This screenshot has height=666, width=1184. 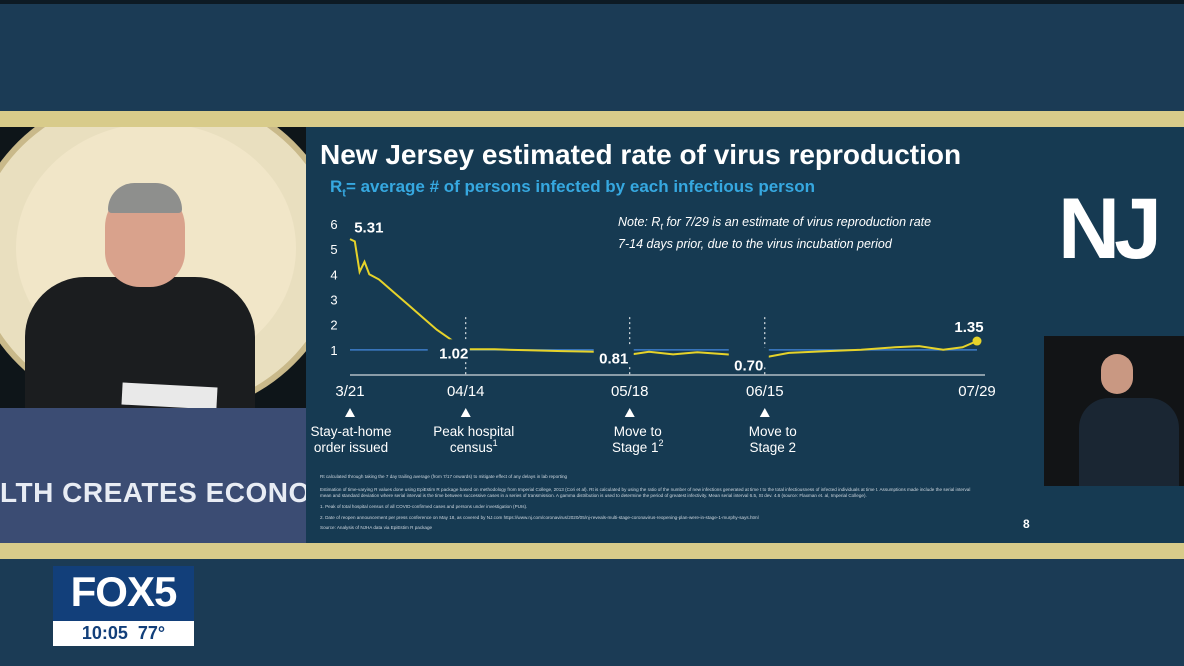 What do you see at coordinates (473, 431) in the screenshot?
I see `event-label: Peak hospital` at bounding box center [473, 431].